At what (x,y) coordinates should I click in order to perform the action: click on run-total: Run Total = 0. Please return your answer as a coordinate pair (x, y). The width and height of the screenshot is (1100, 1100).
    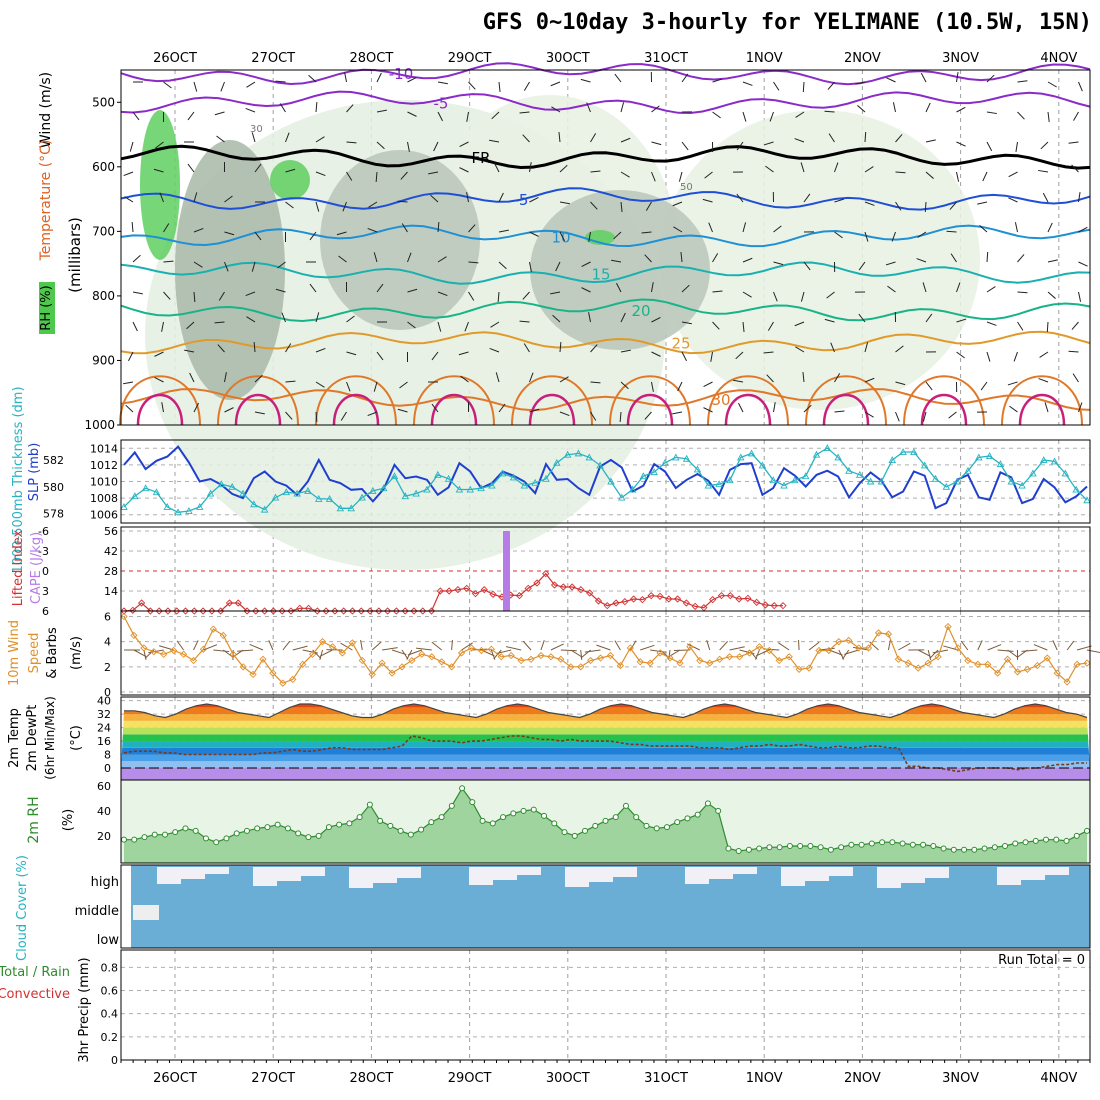
    Looking at the image, I should click on (1041, 960).